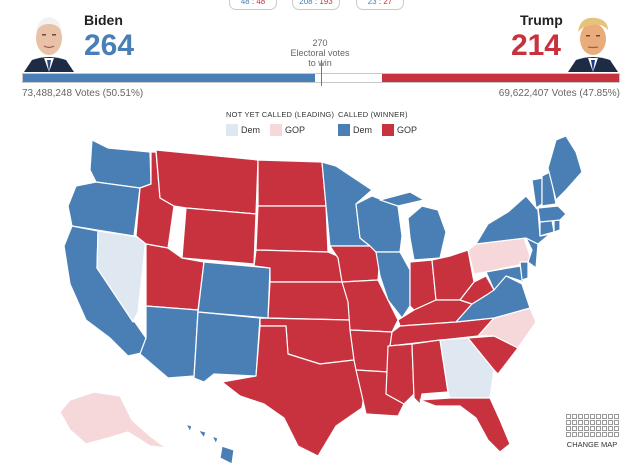 The image size is (640, 474). Describe the element at coordinates (261, 3) in the screenshot. I see `senate-gop-count: 48` at that location.